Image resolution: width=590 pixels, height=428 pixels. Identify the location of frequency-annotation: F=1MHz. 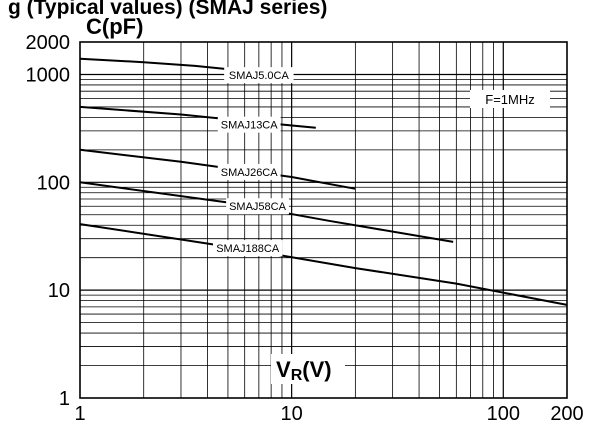
(510, 99).